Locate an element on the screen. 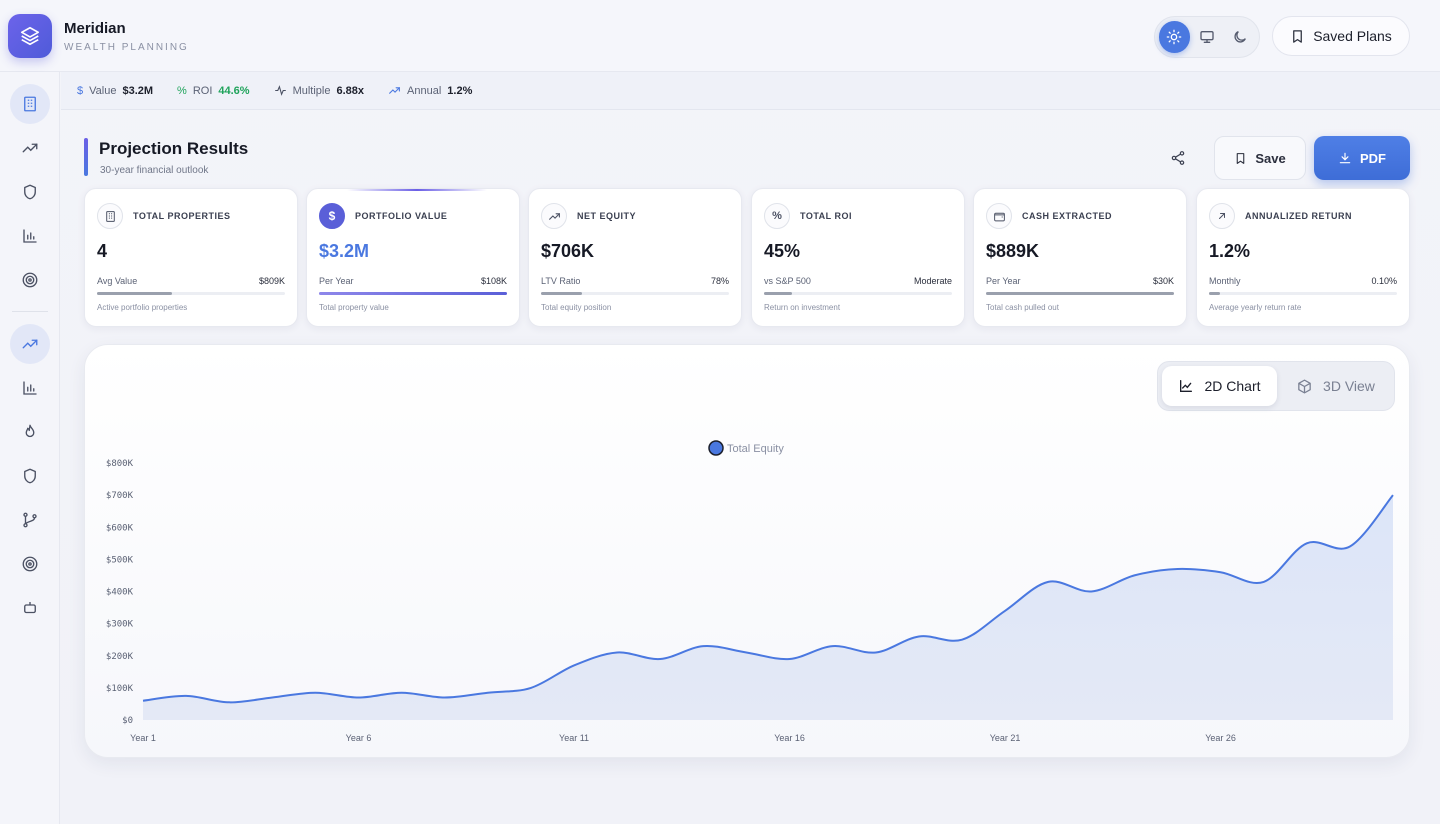 The width and height of the screenshot is (1440, 824). card-description: Total cash pulled out is located at coordinates (1022, 307).